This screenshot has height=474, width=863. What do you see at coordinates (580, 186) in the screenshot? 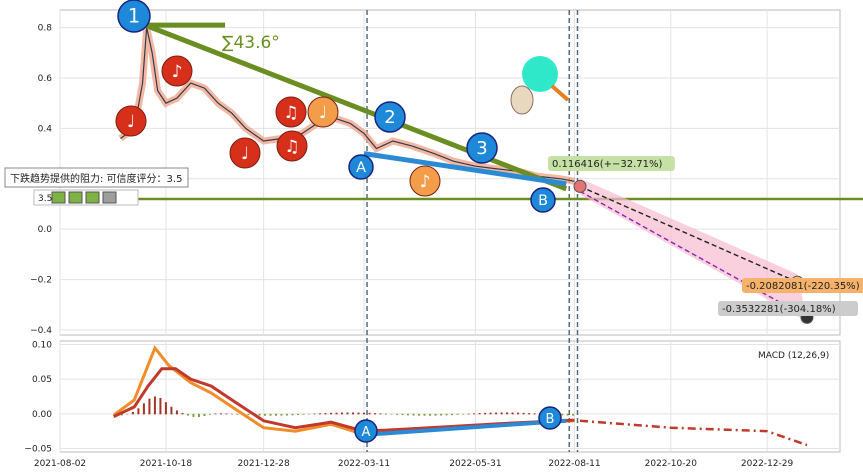
I see `projection-start-point` at bounding box center [580, 186].